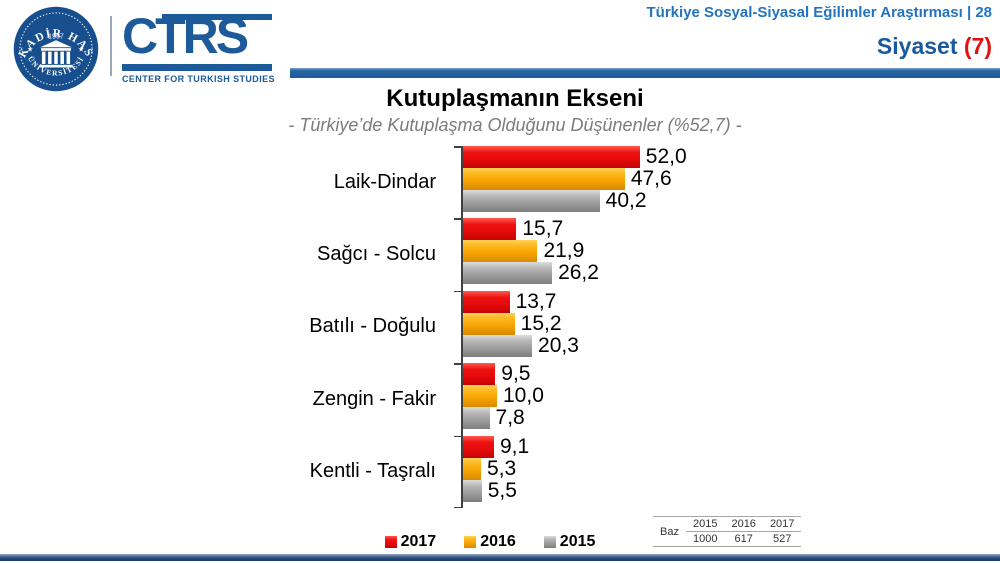 This screenshot has width=1000, height=563. Describe the element at coordinates (558, 345) in the screenshot. I see `value-label: 20,3` at that location.